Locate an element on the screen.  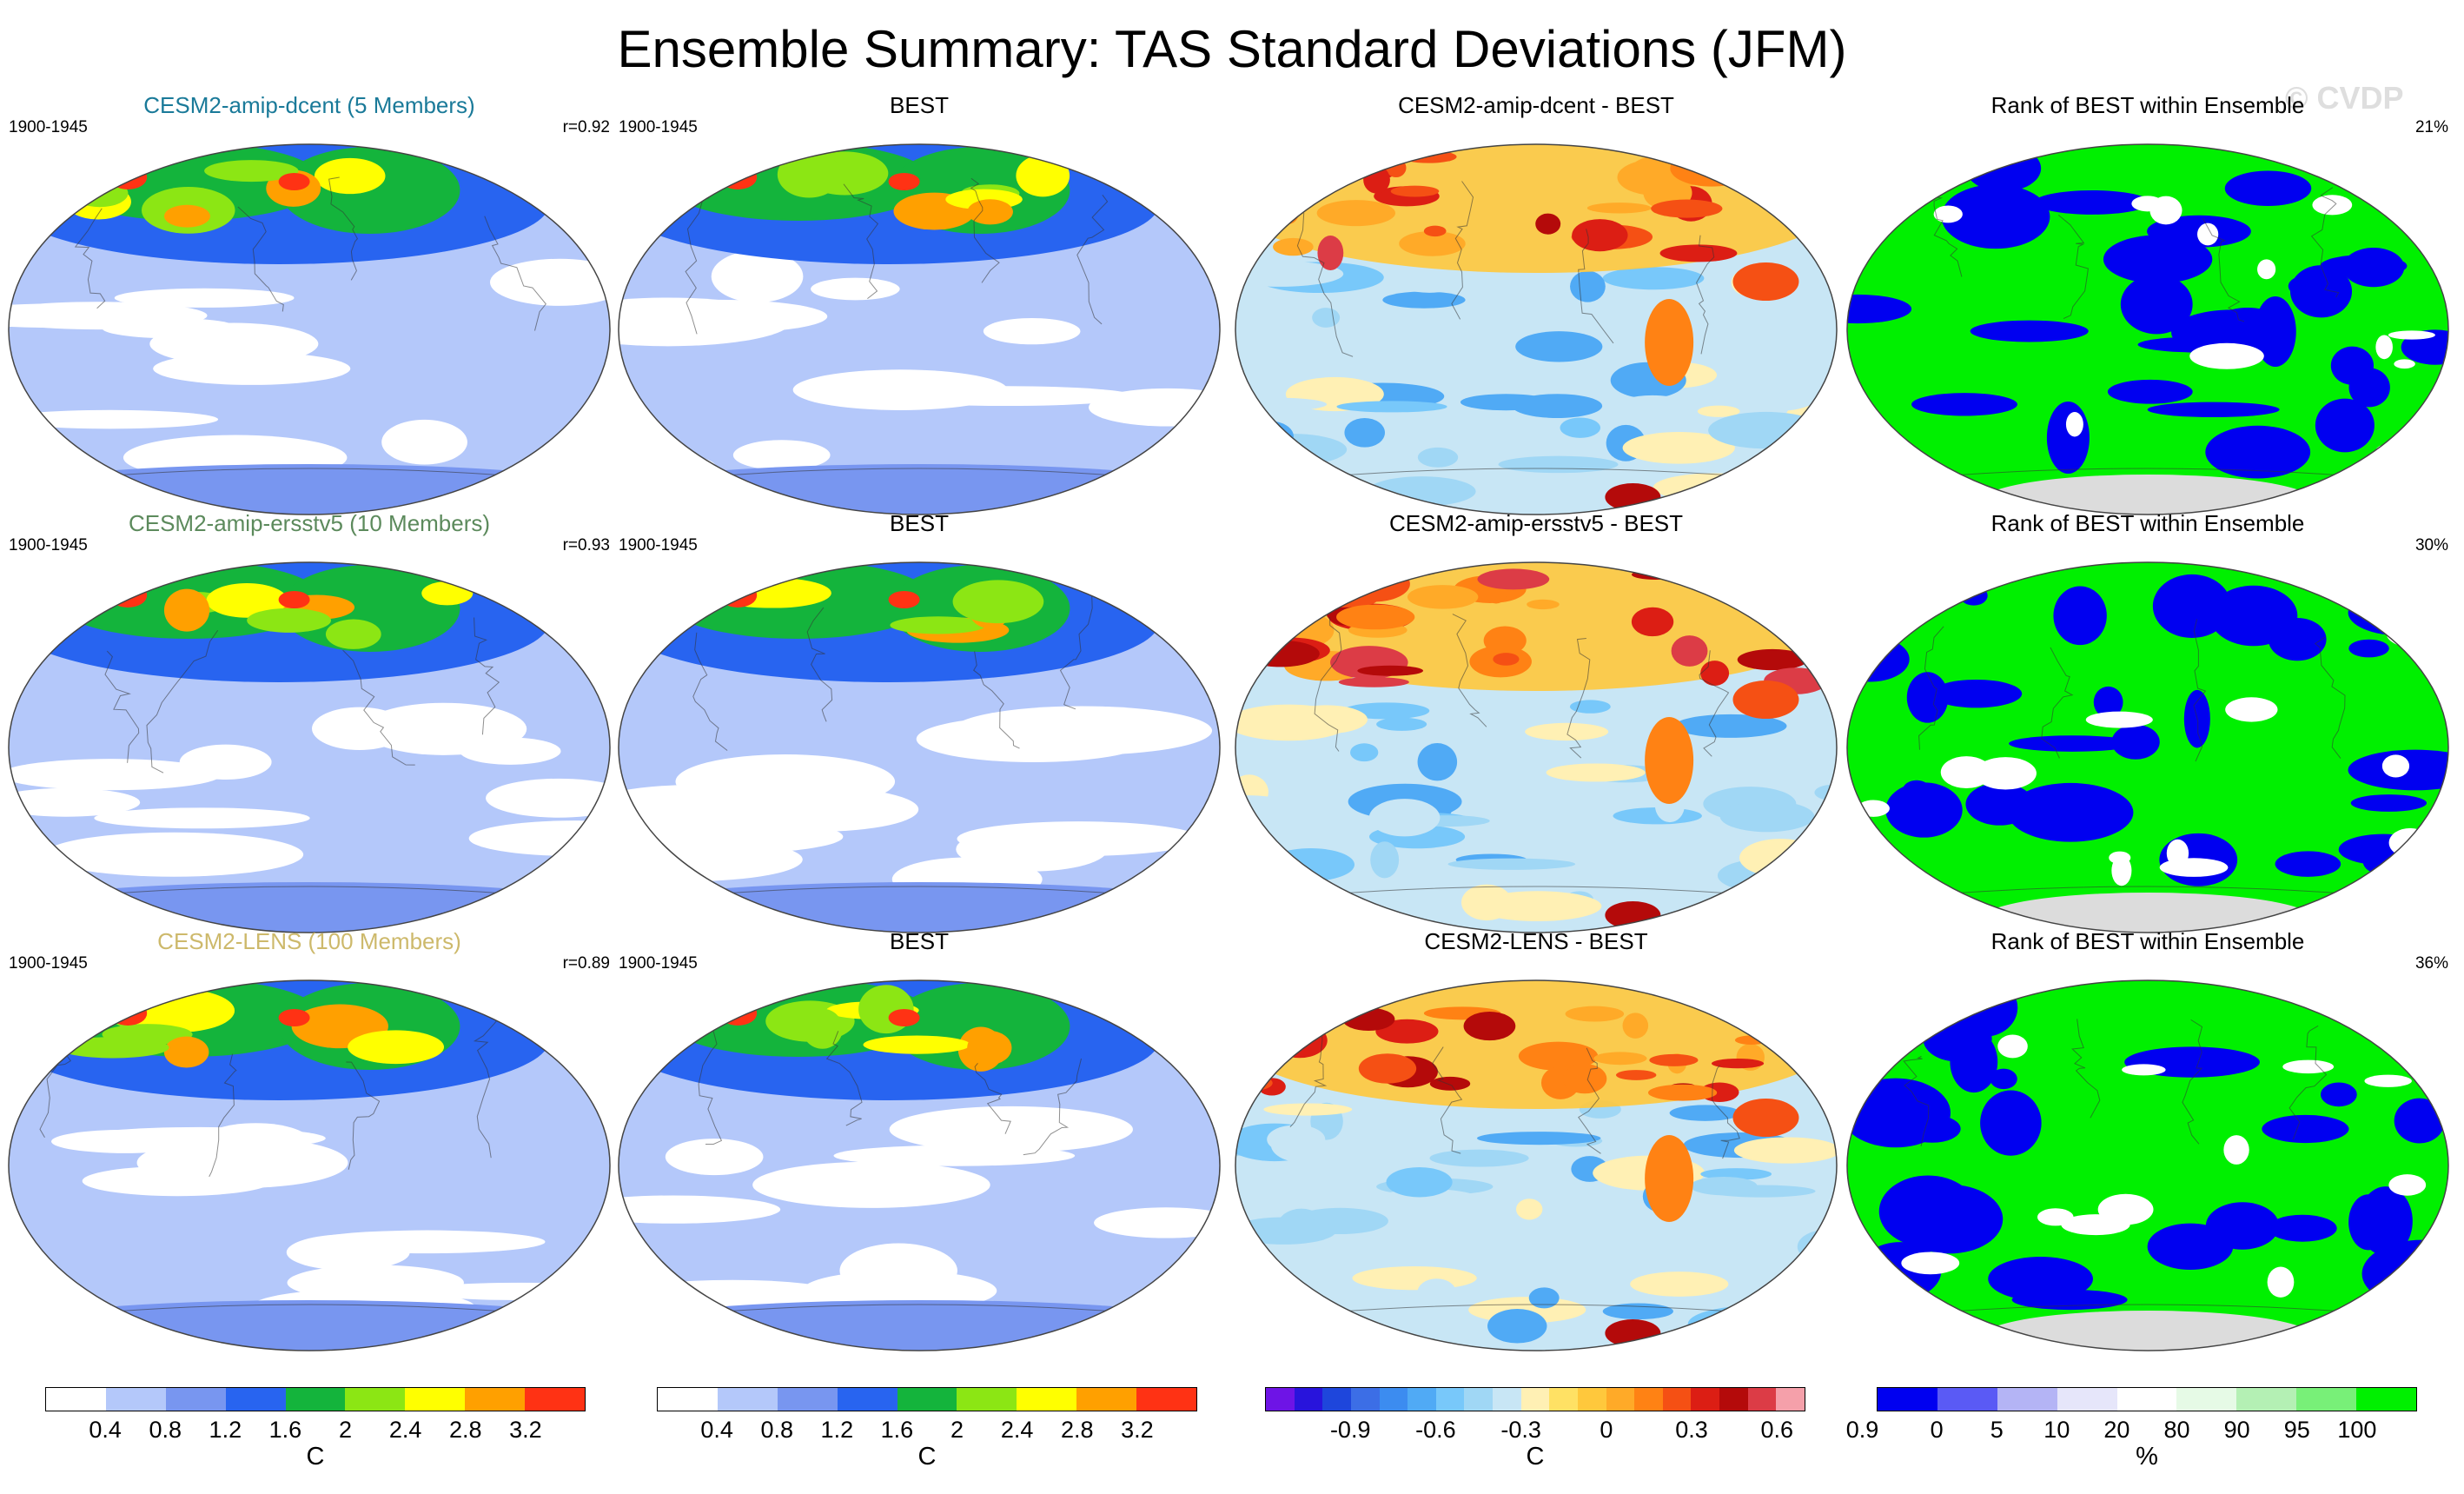
colorbar-tick-label: -0.6 is located at coordinates (1435, 1430).